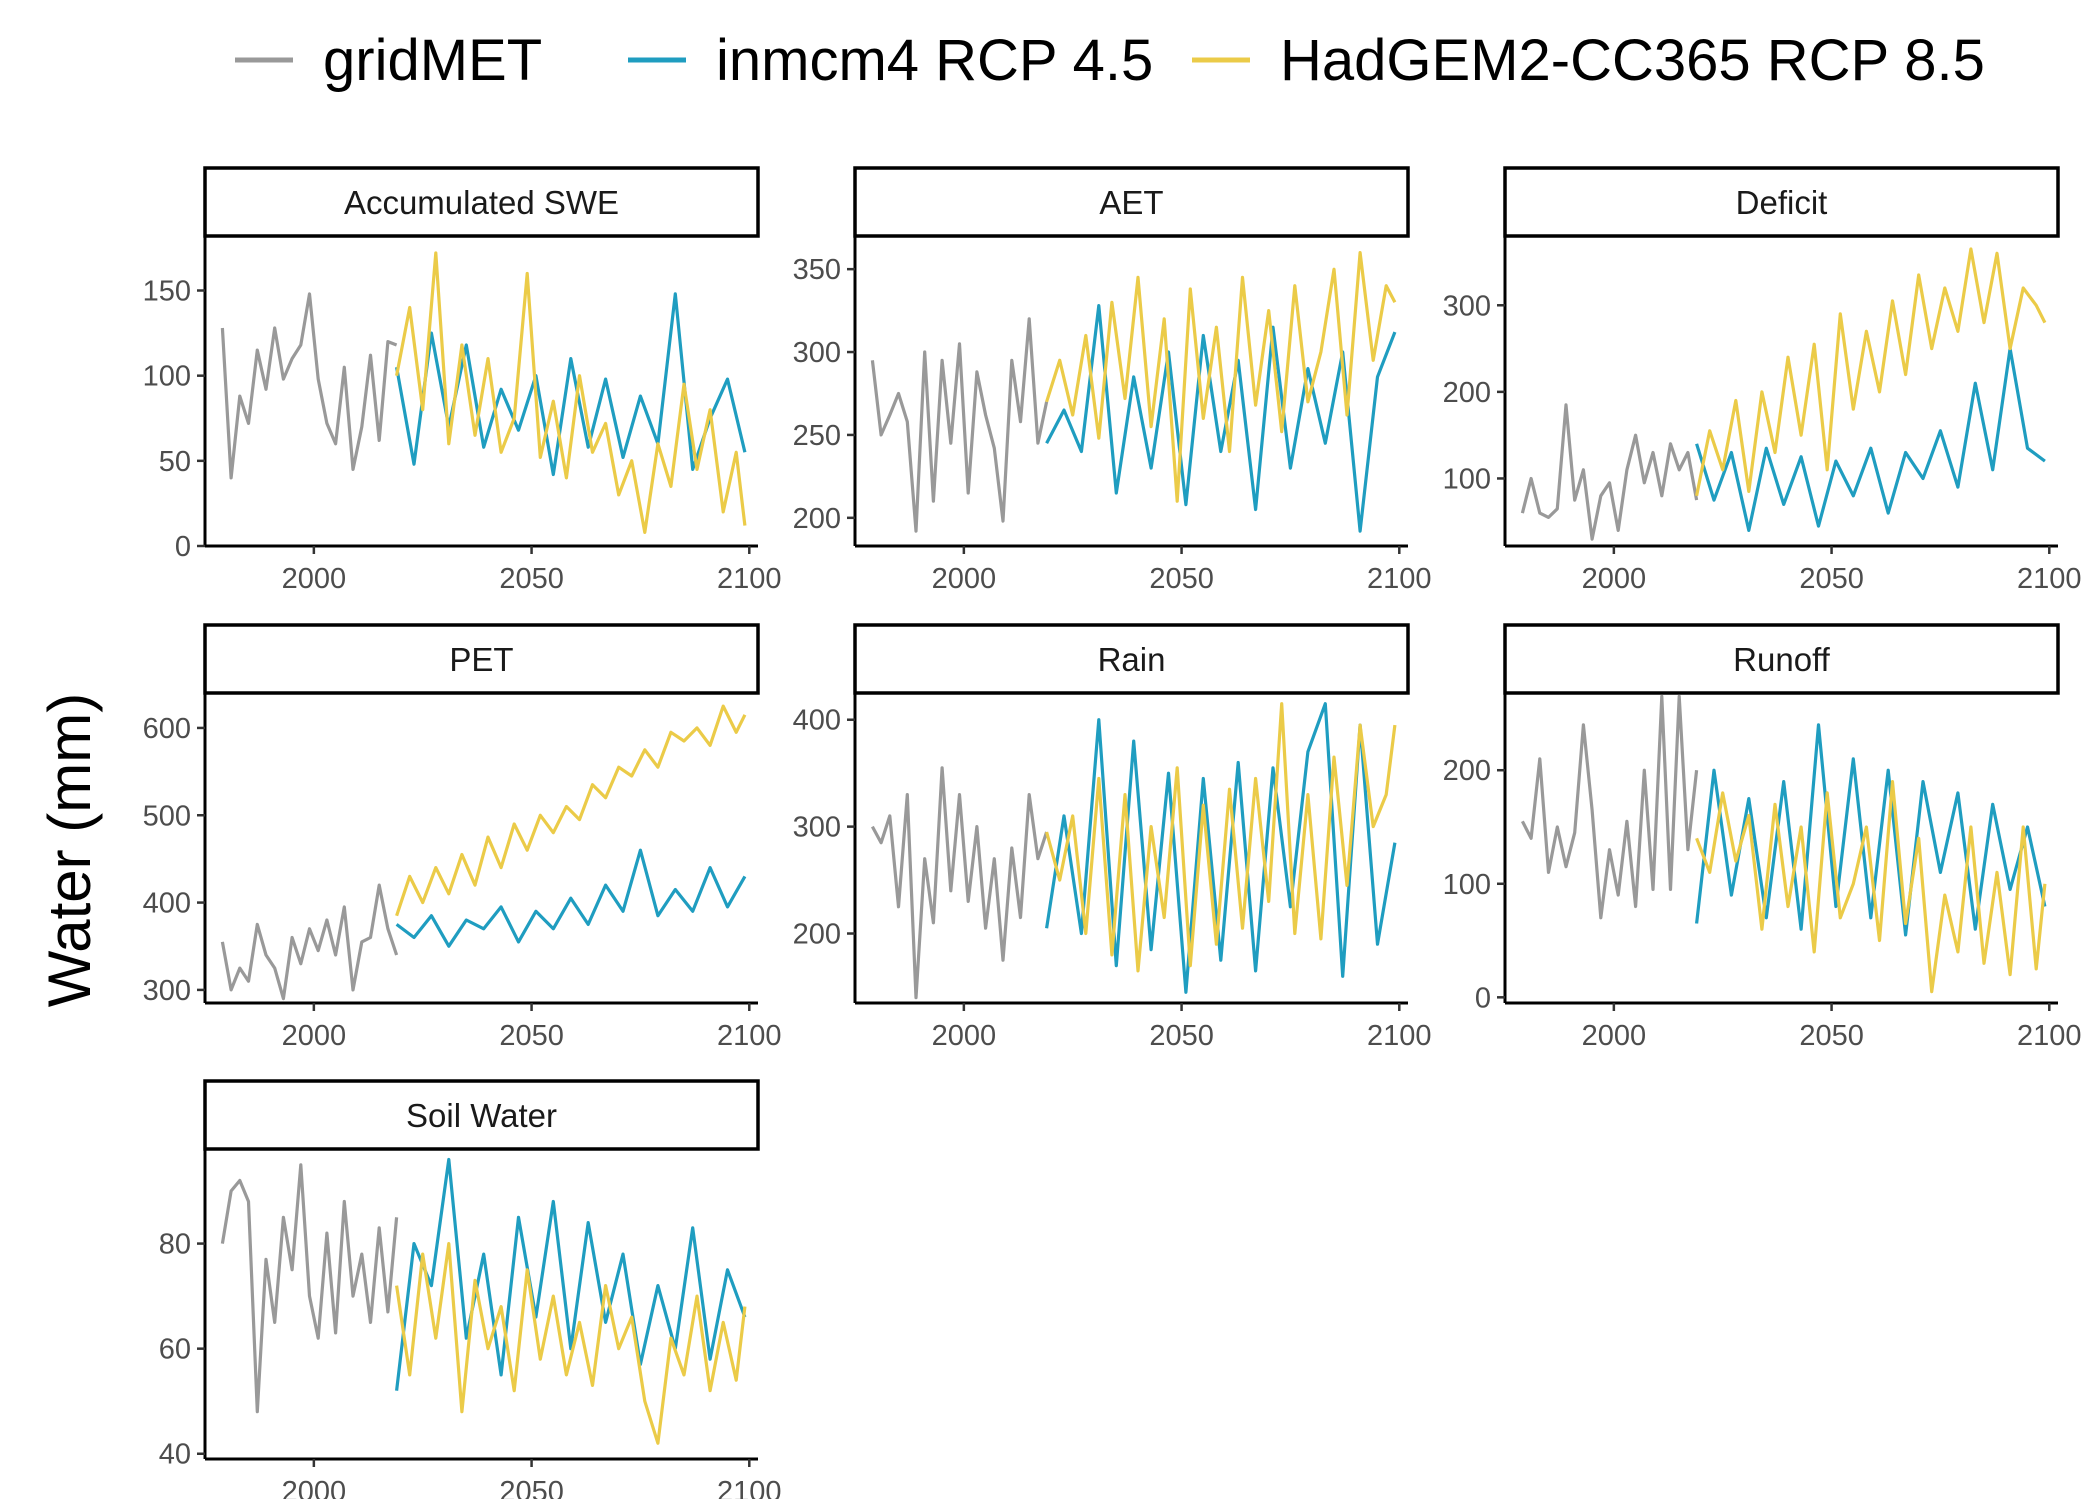 This screenshot has height=1499, width=2100. Describe the element at coordinates (175, 1455) in the screenshot. I see `y-tick-label: 40` at that location.